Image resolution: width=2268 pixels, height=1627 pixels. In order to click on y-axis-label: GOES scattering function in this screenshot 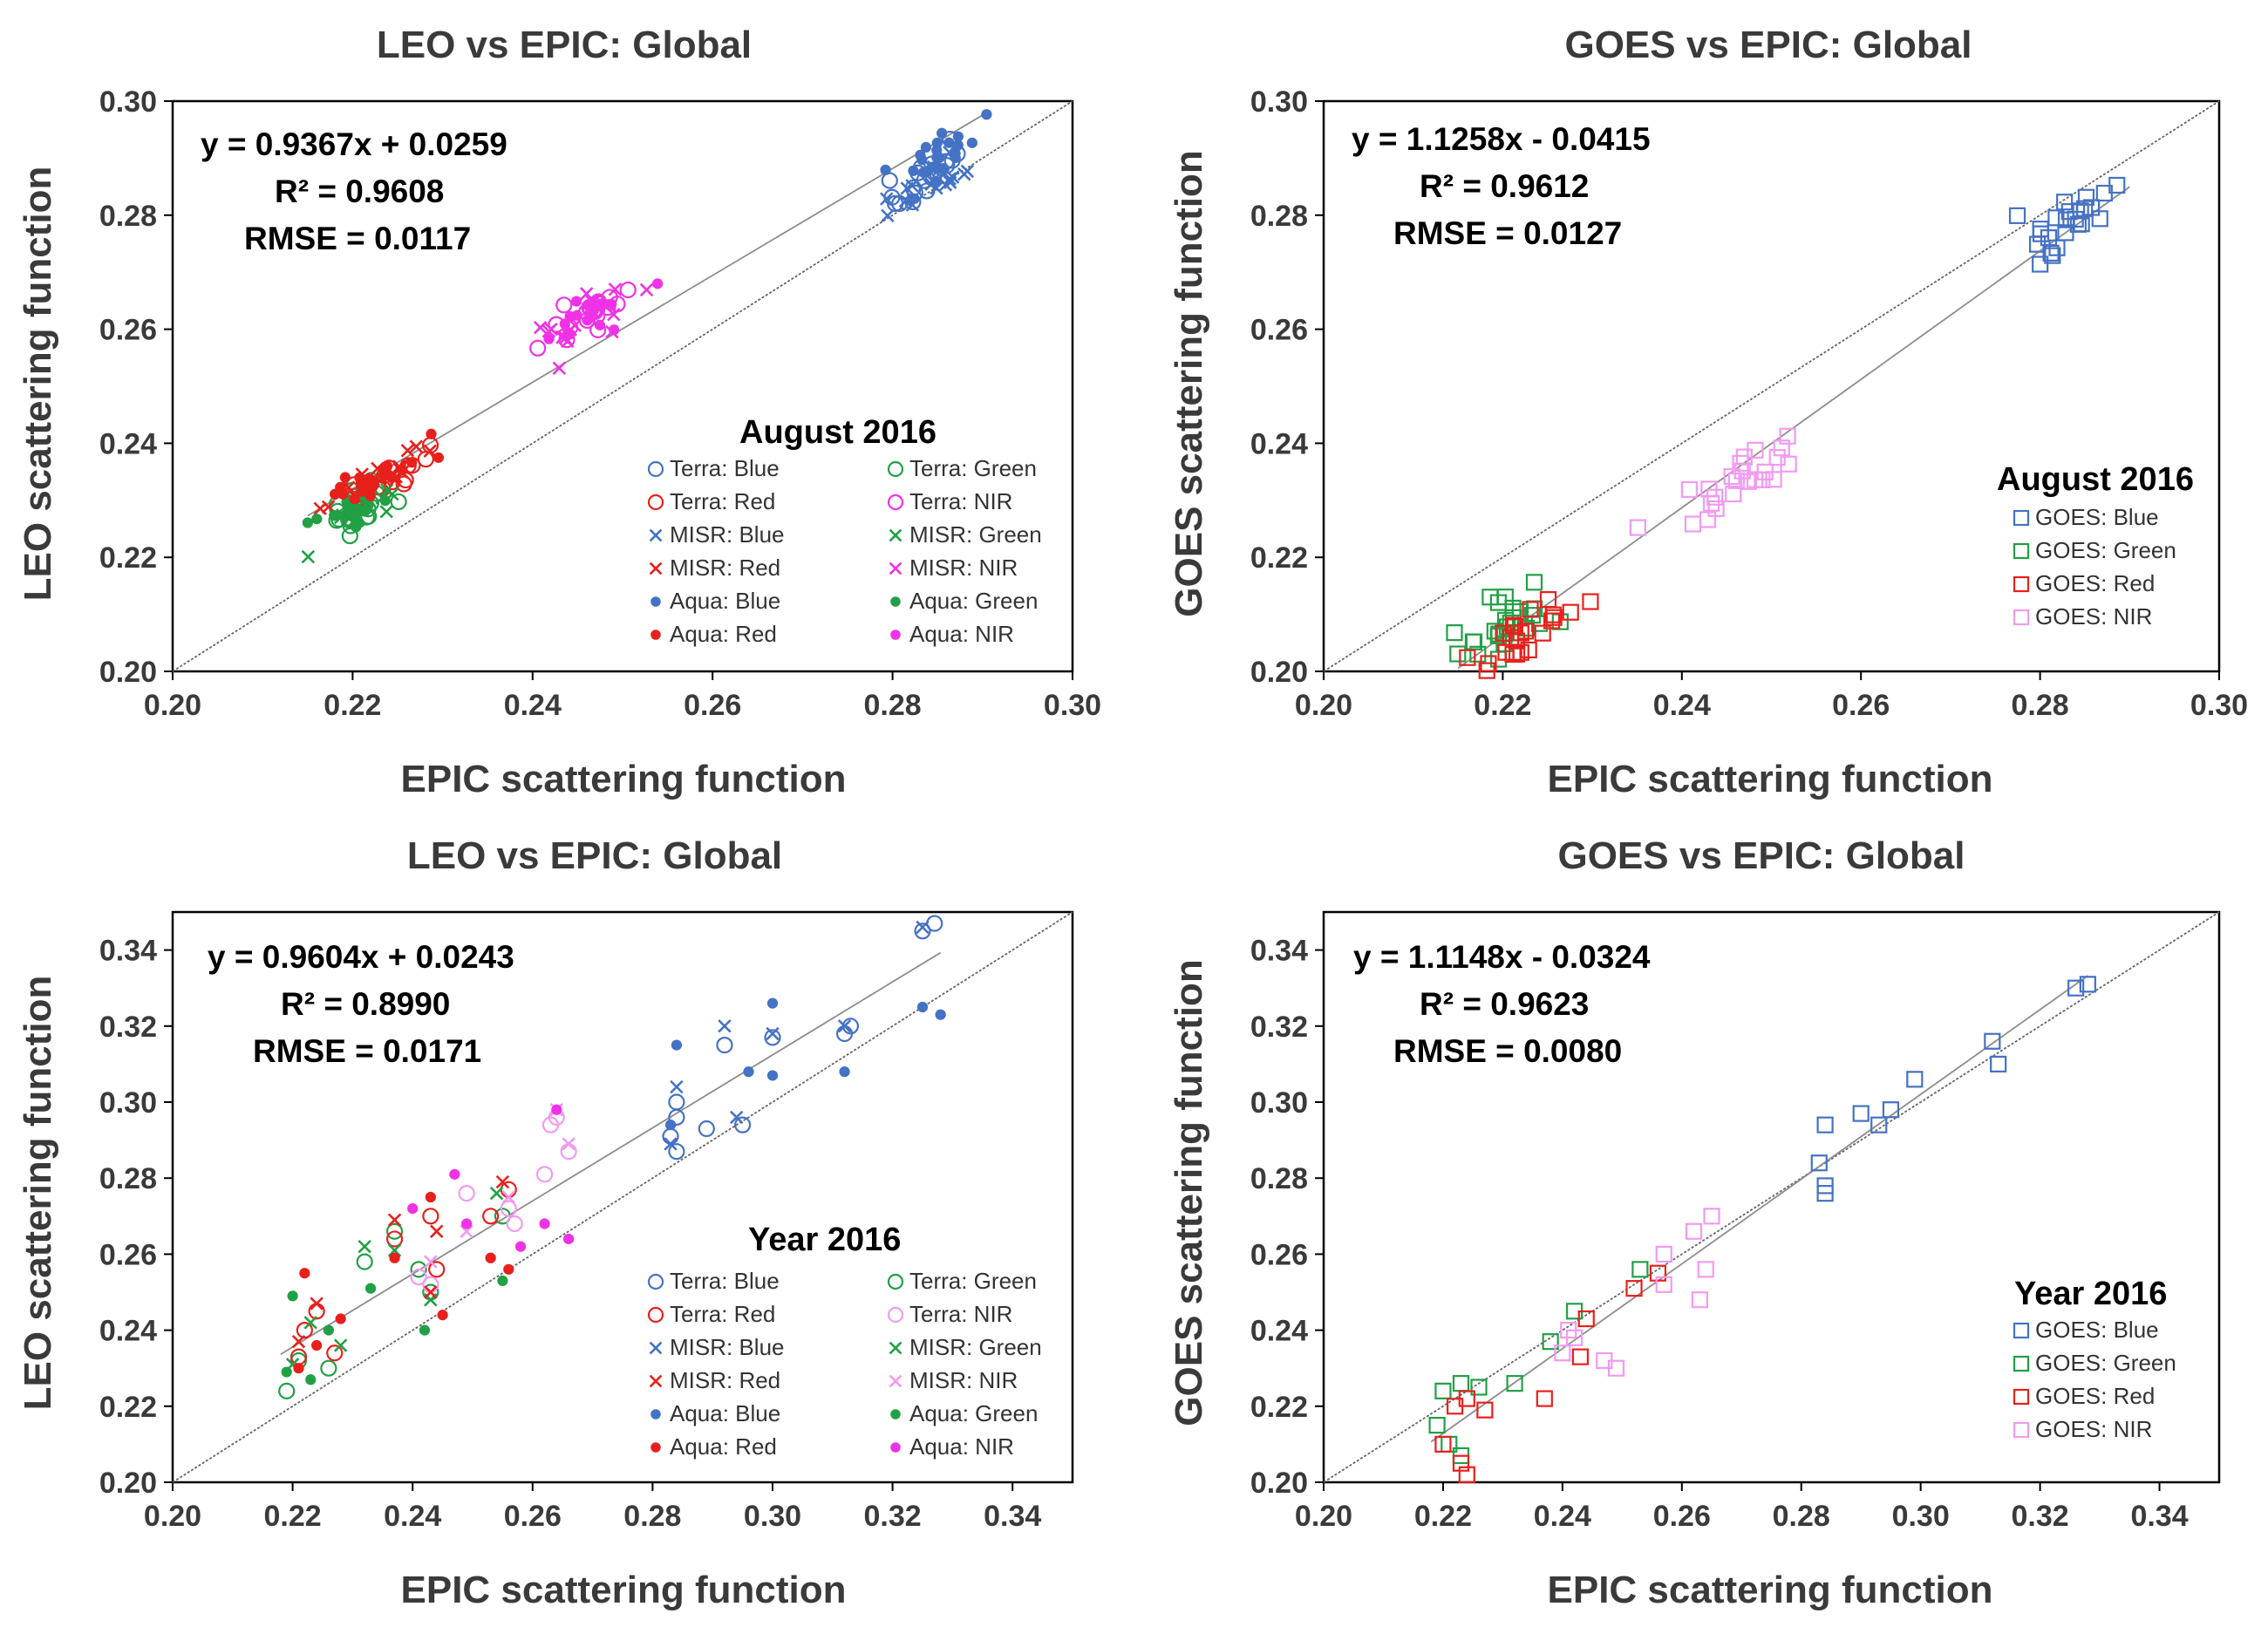, I will do `click(1189, 1192)`.